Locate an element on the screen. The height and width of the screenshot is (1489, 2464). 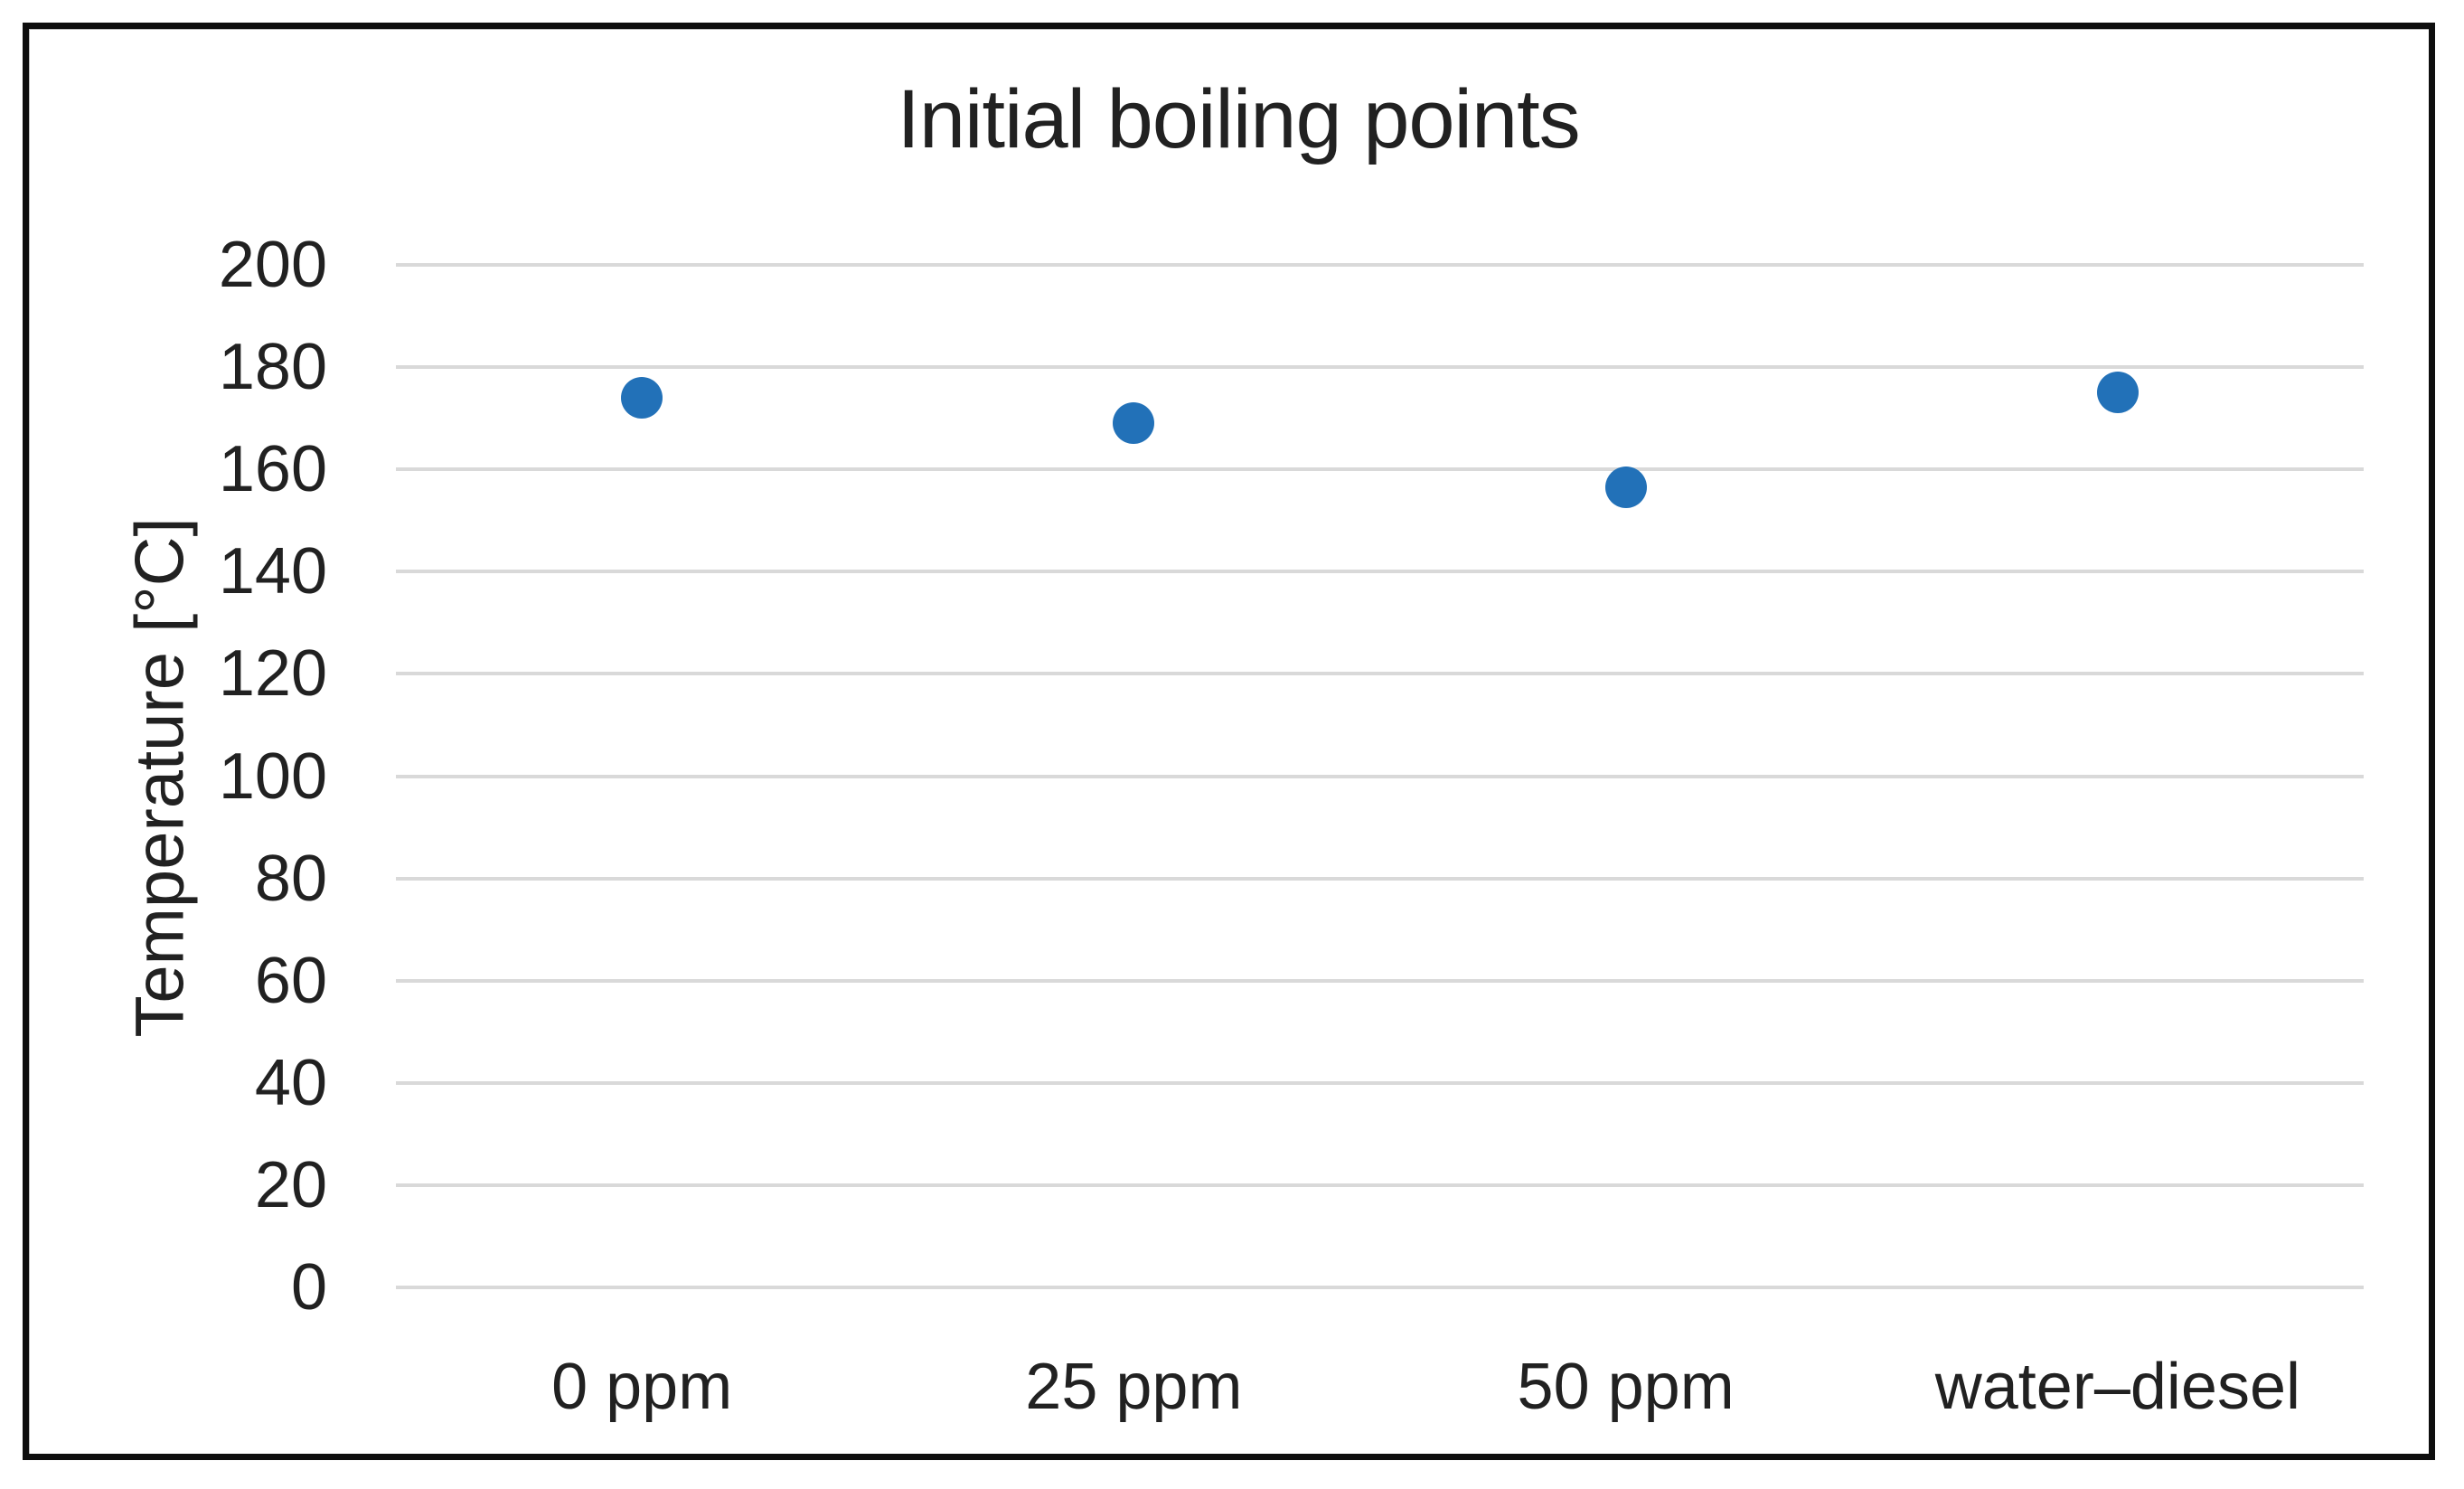
chart-title: Initial boiling points is located at coordinates (1238, 119).